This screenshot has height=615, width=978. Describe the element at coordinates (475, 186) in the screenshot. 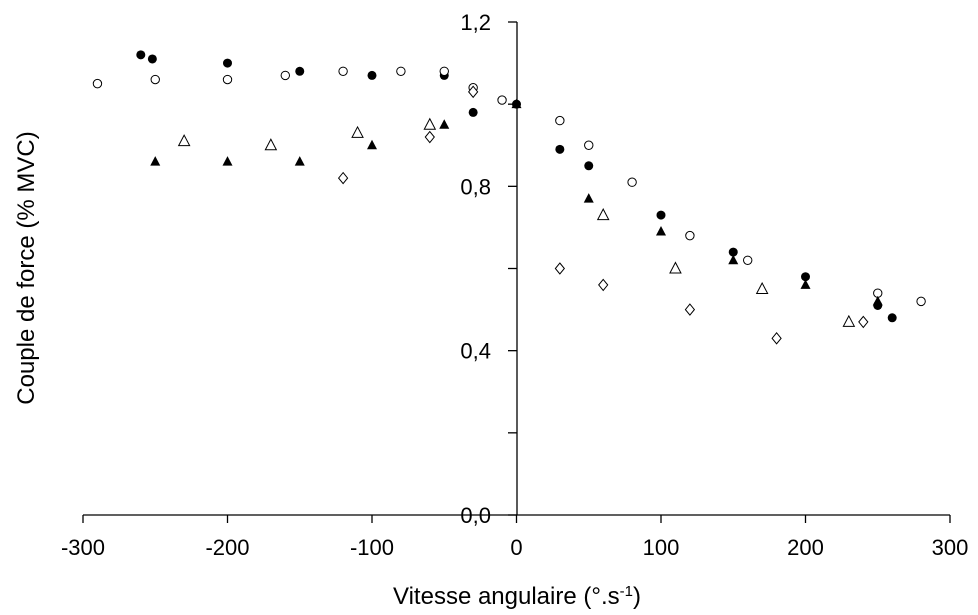

I see `y-tick-label: 0,8` at that location.